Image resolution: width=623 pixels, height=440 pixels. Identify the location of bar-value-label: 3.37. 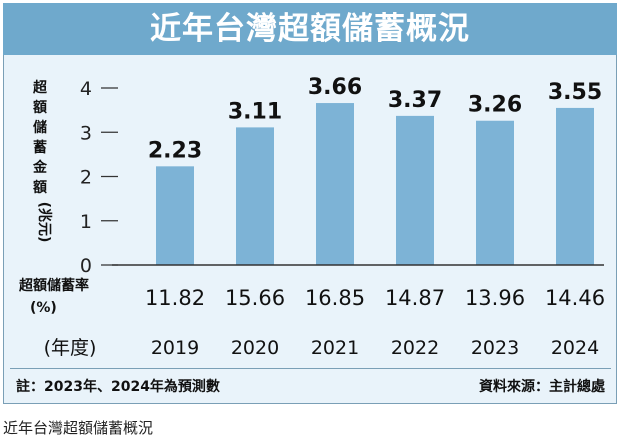
(415, 100).